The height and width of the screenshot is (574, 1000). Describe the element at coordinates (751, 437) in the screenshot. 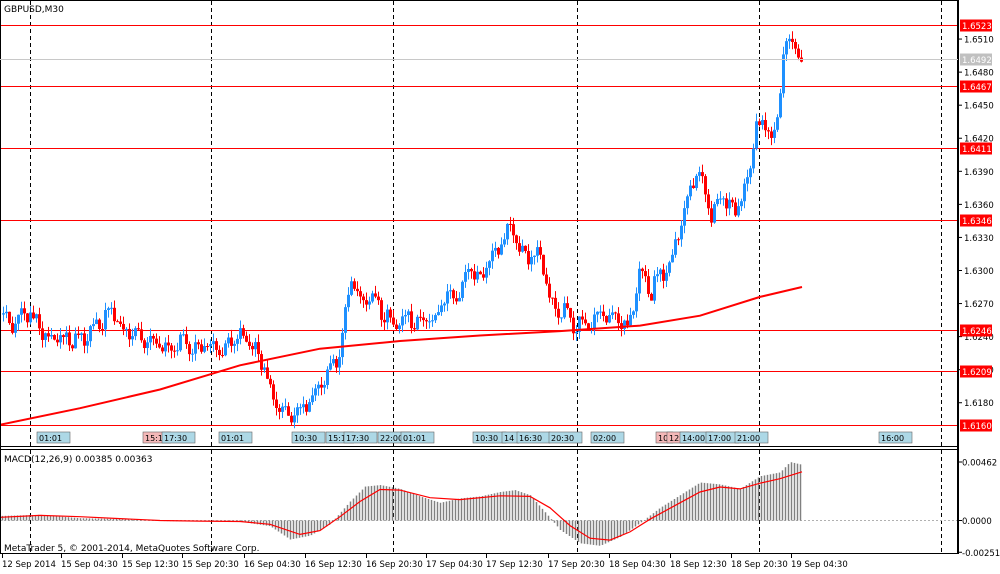

I see `event-tag-box` at that location.